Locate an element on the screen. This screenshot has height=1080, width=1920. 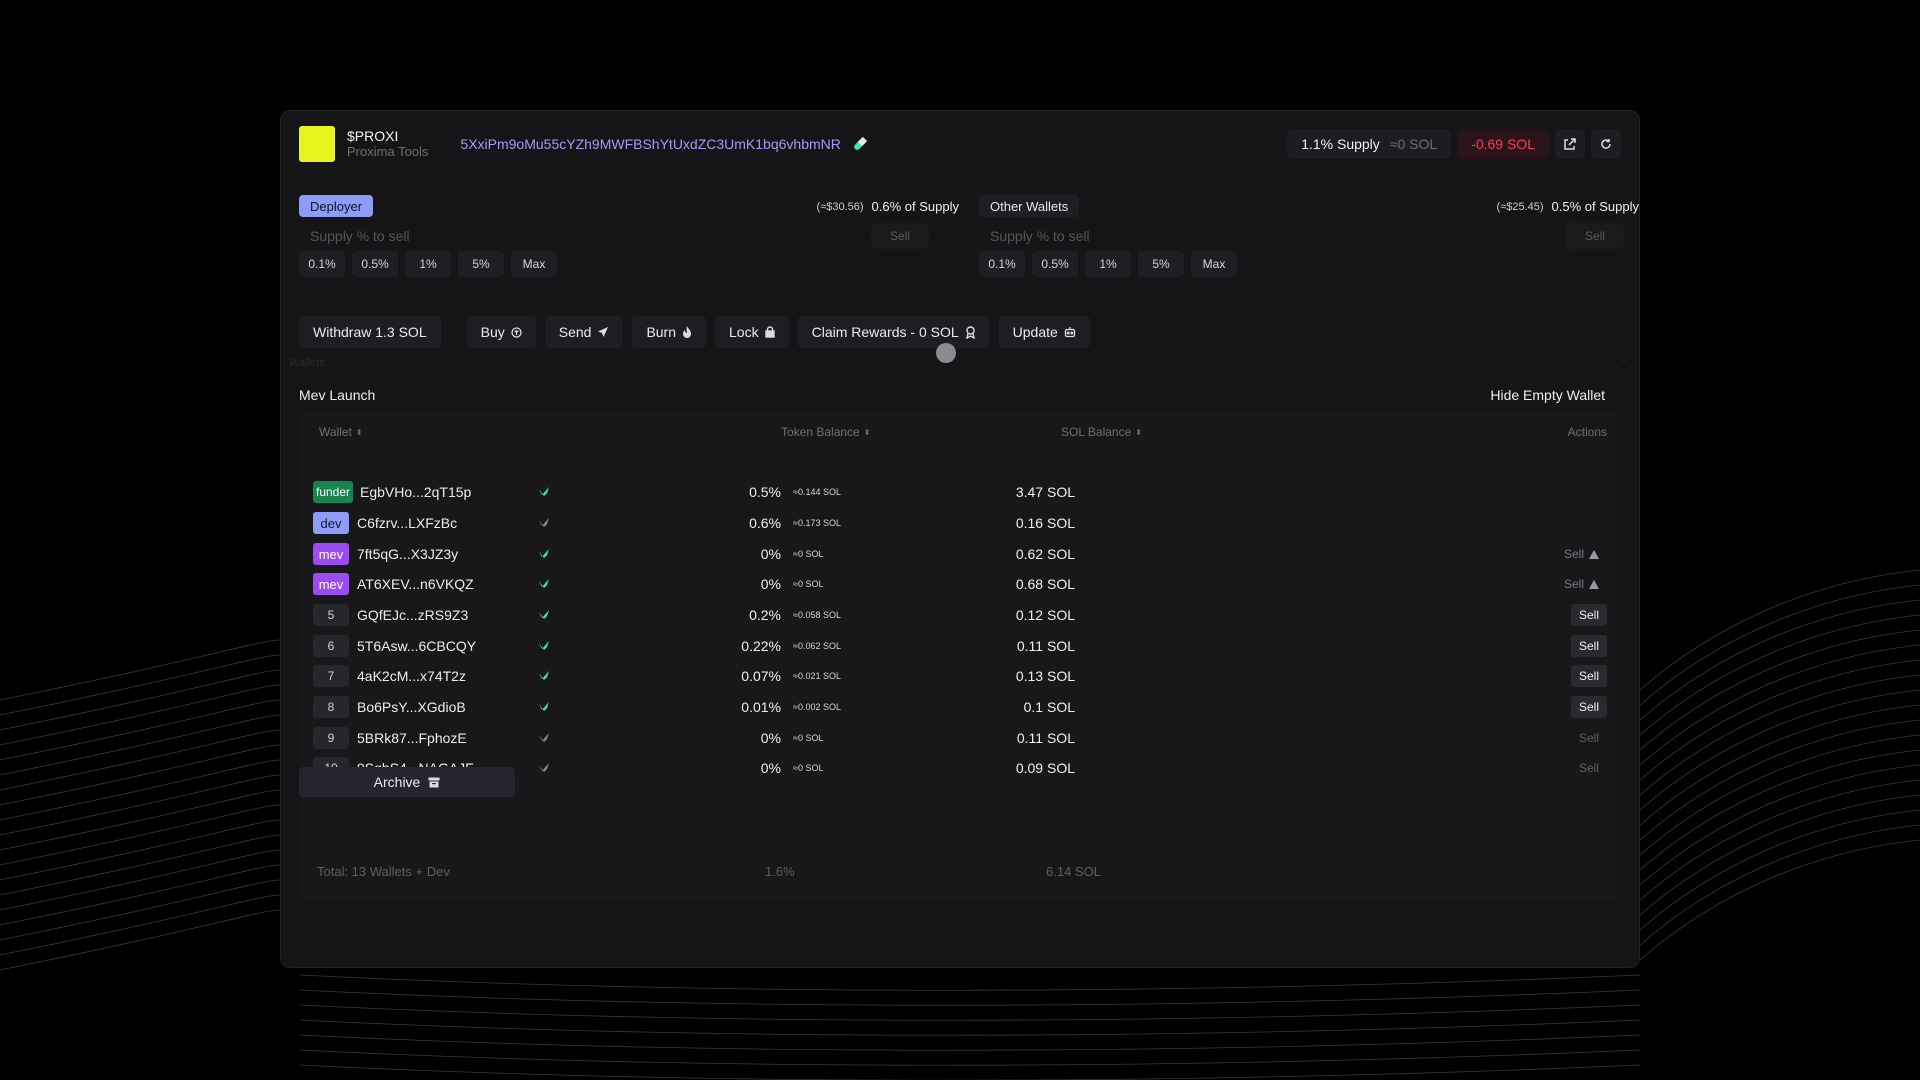
archive-label: Archive is located at coordinates (397, 782).